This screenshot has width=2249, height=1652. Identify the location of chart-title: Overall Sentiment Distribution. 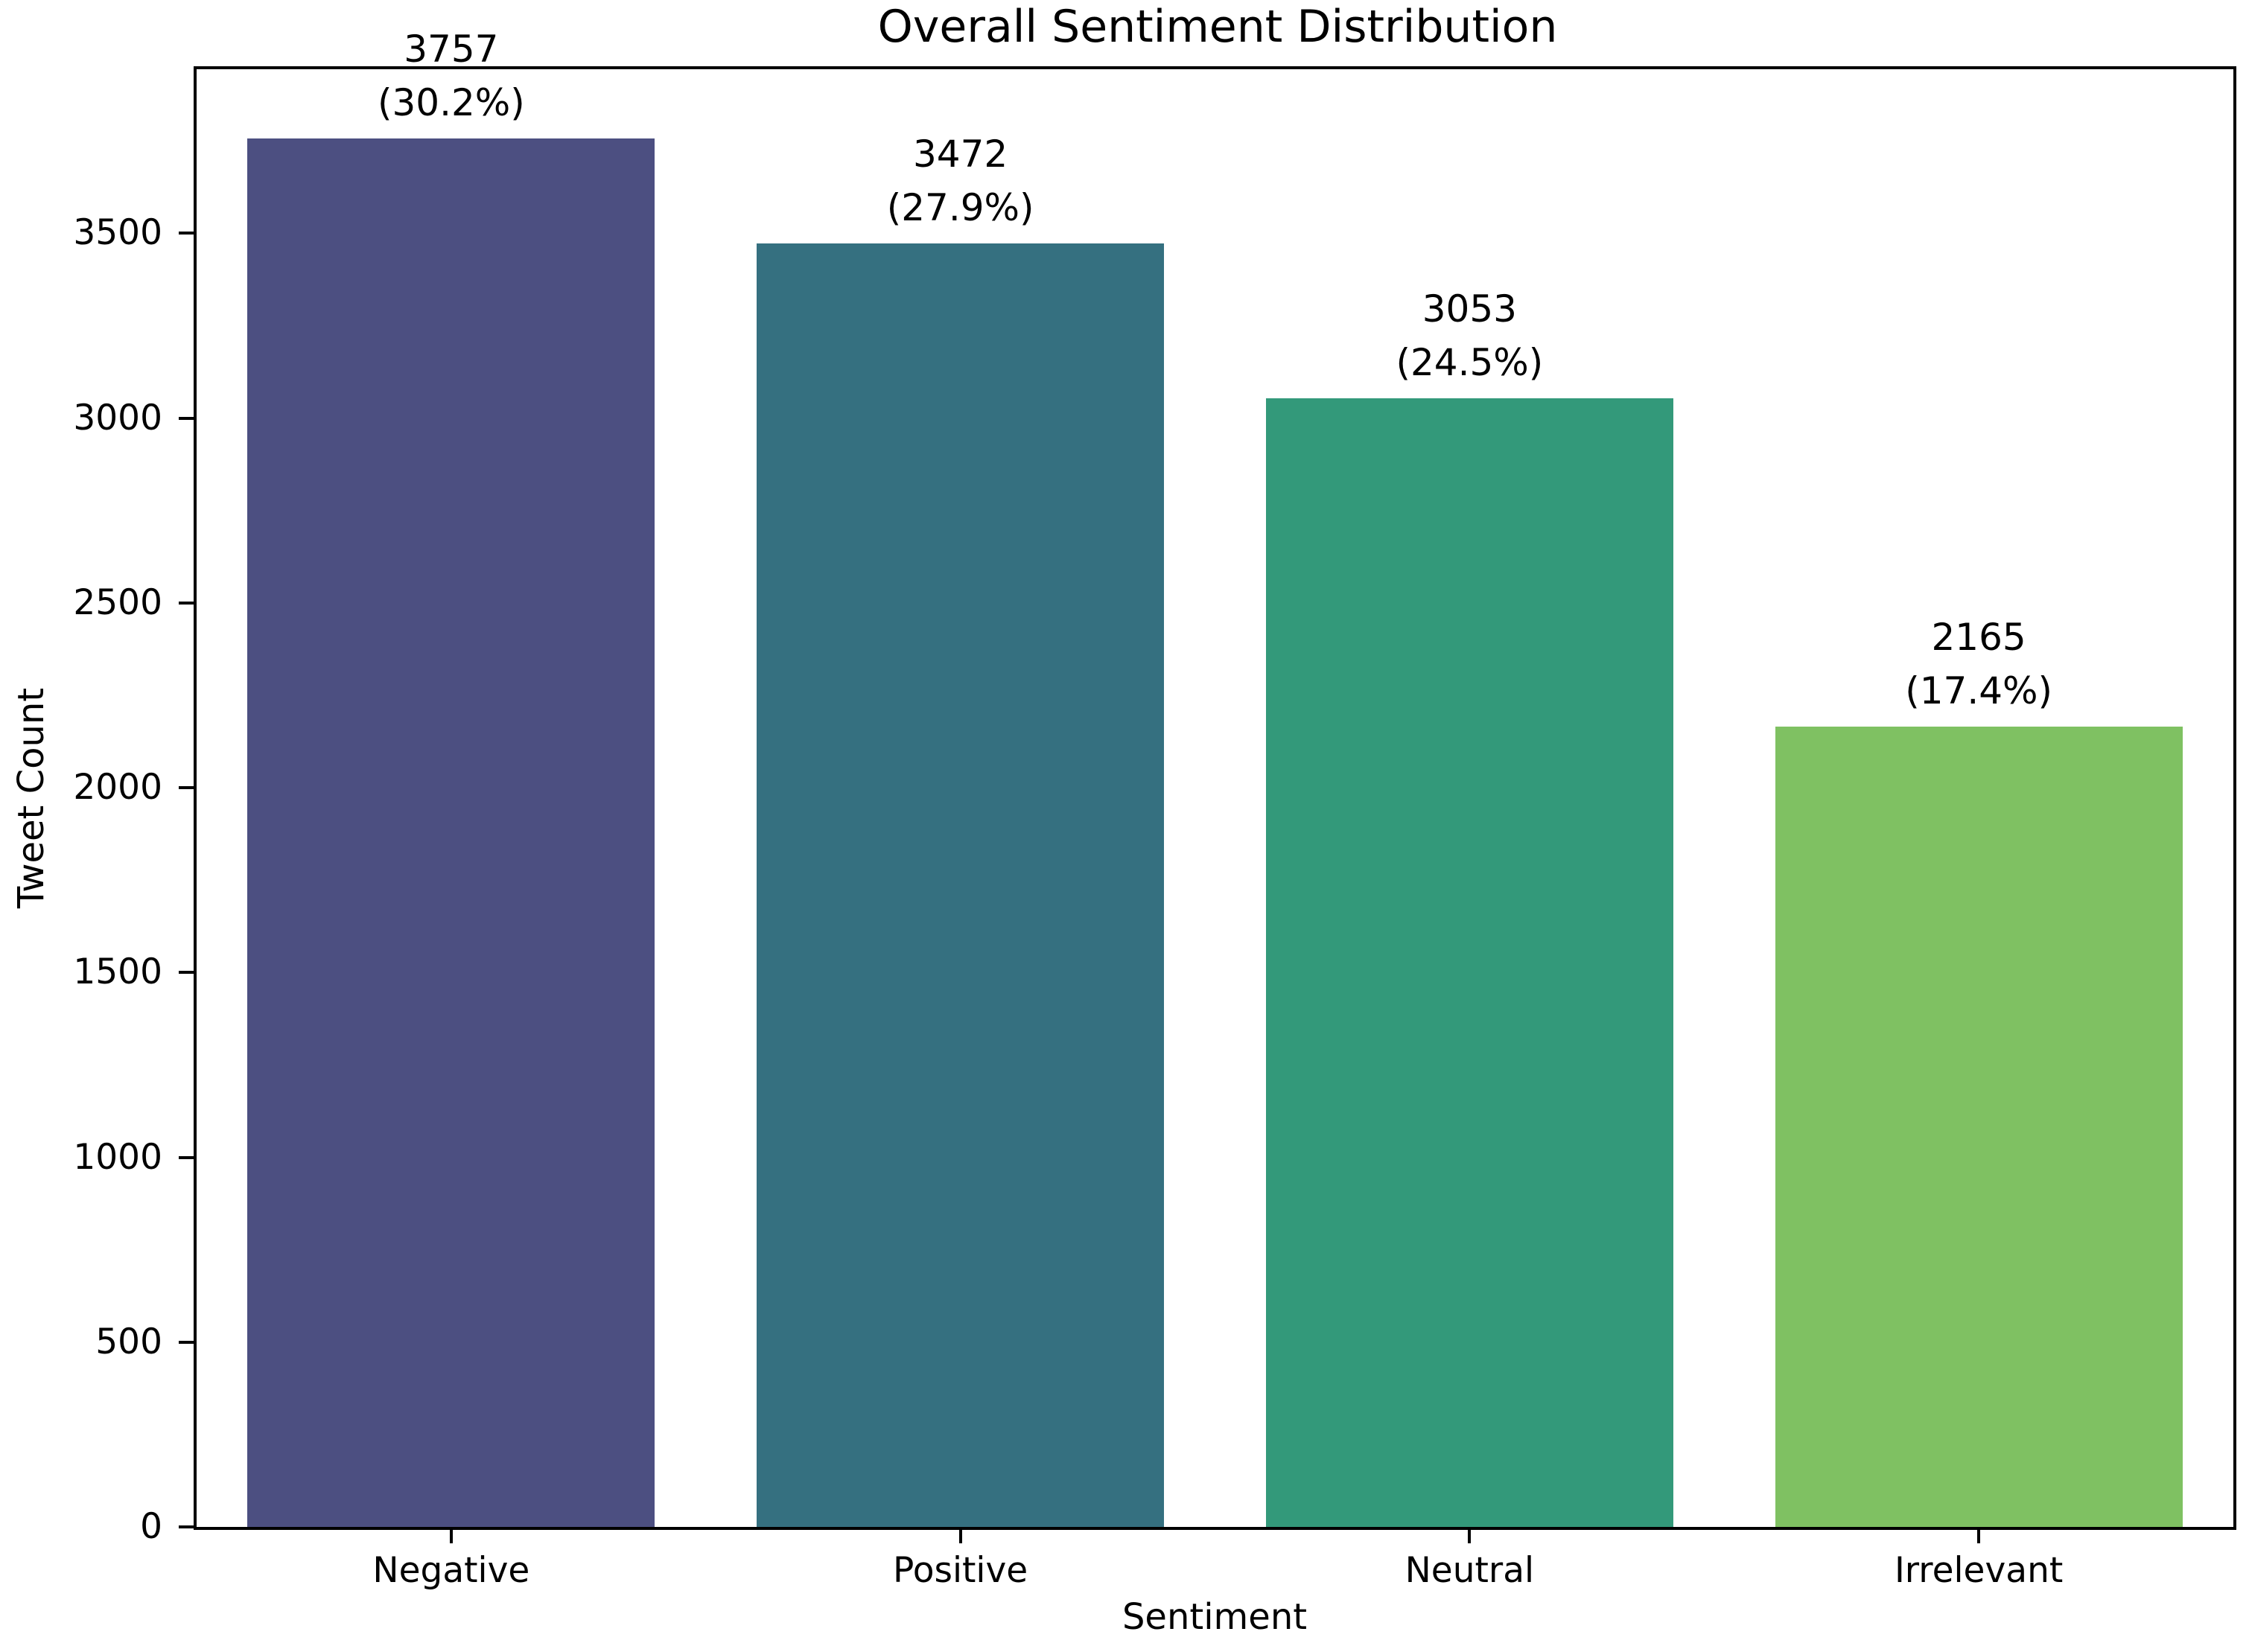
(1217, 27).